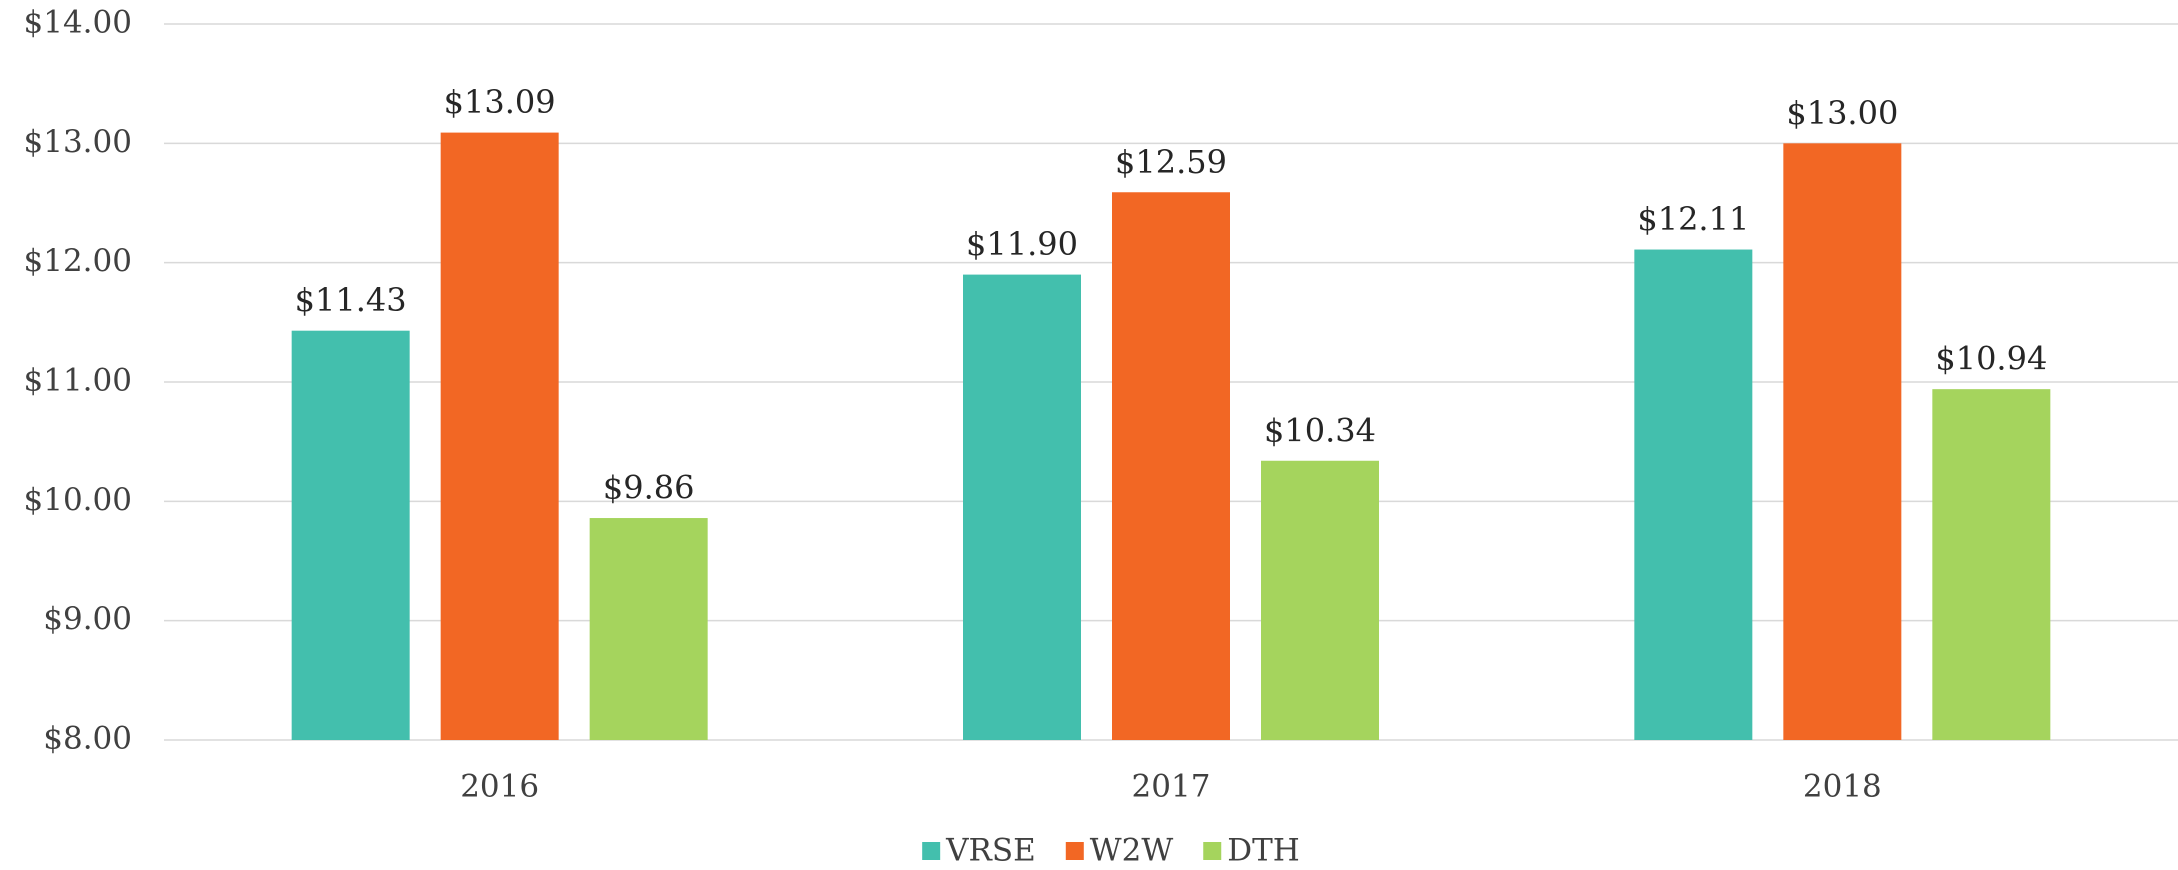 This screenshot has width=2178, height=870. I want to click on y-tick-label: $11.00, so click(78, 381).